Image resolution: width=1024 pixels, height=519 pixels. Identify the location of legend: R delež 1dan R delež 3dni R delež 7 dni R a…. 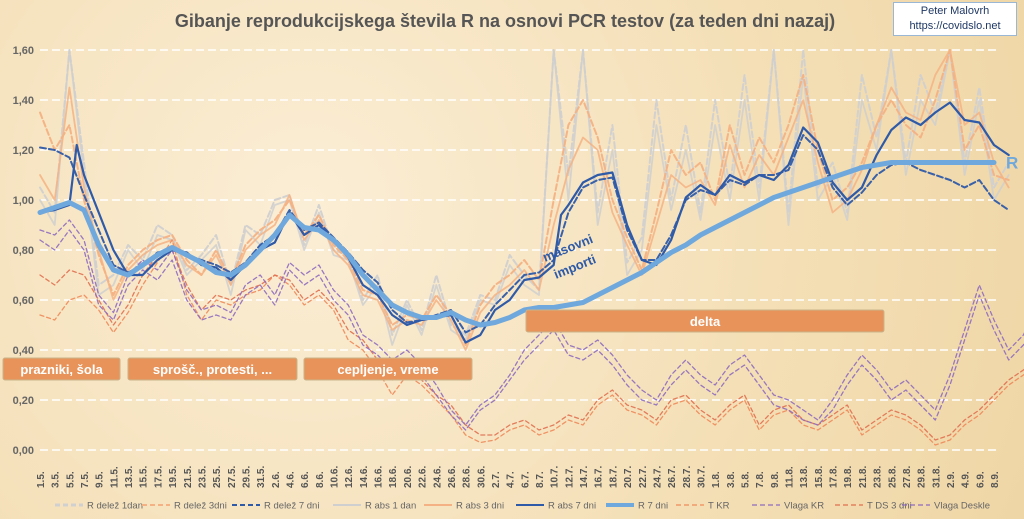
(522, 506).